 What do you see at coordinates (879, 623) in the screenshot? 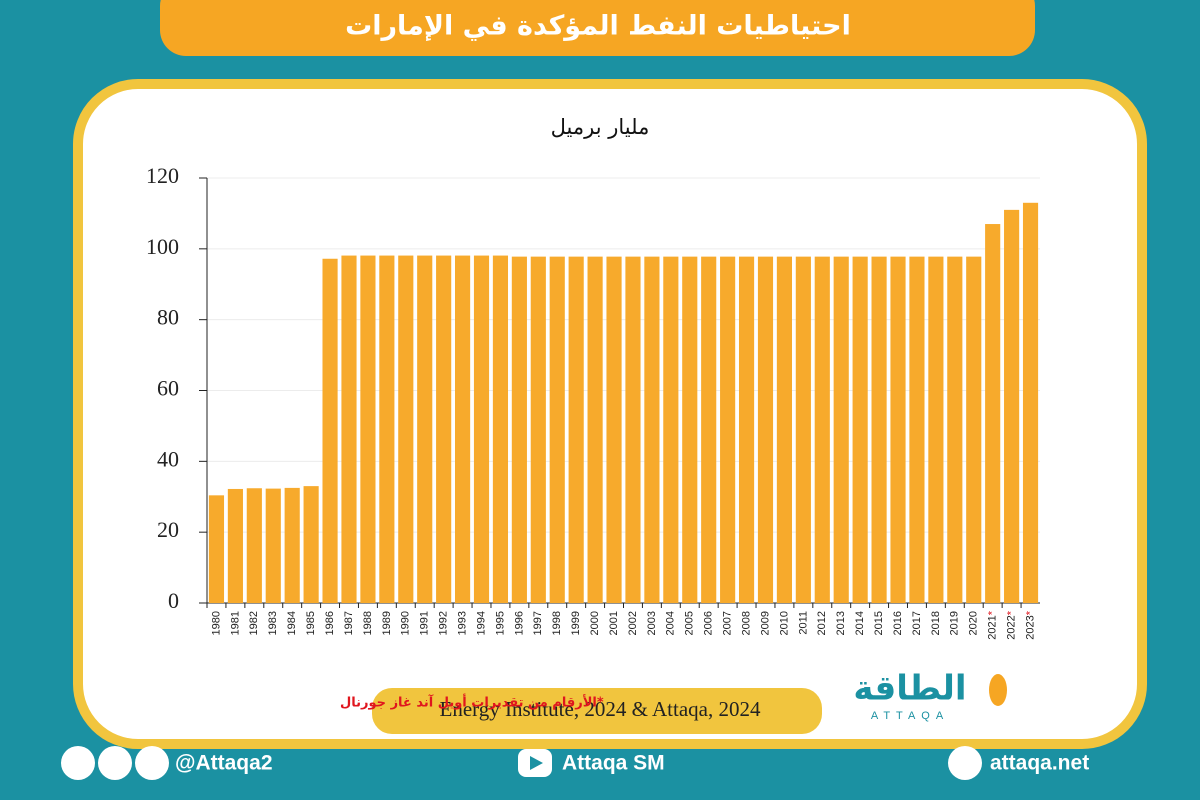
I see `x-tick-label: 2015` at bounding box center [879, 623].